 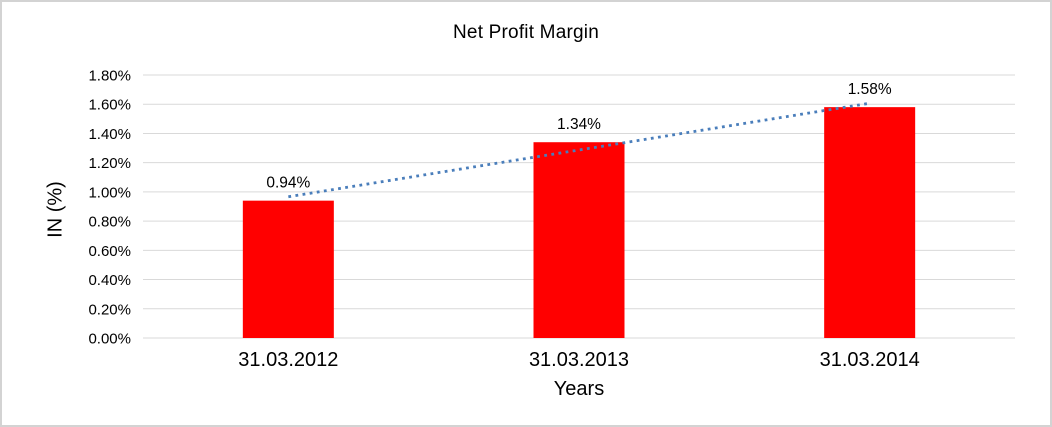 What do you see at coordinates (109, 339) in the screenshot?
I see `y-tick-label: 0.00%` at bounding box center [109, 339].